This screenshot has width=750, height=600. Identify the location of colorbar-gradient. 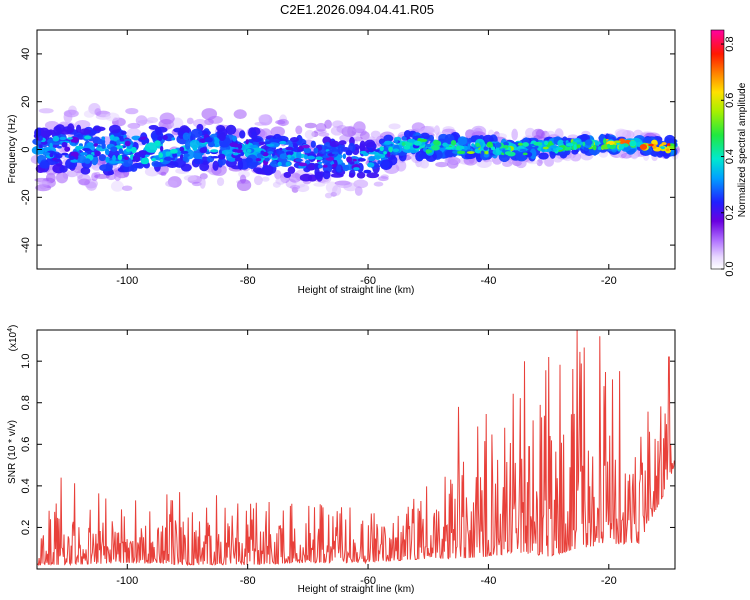
(717, 149).